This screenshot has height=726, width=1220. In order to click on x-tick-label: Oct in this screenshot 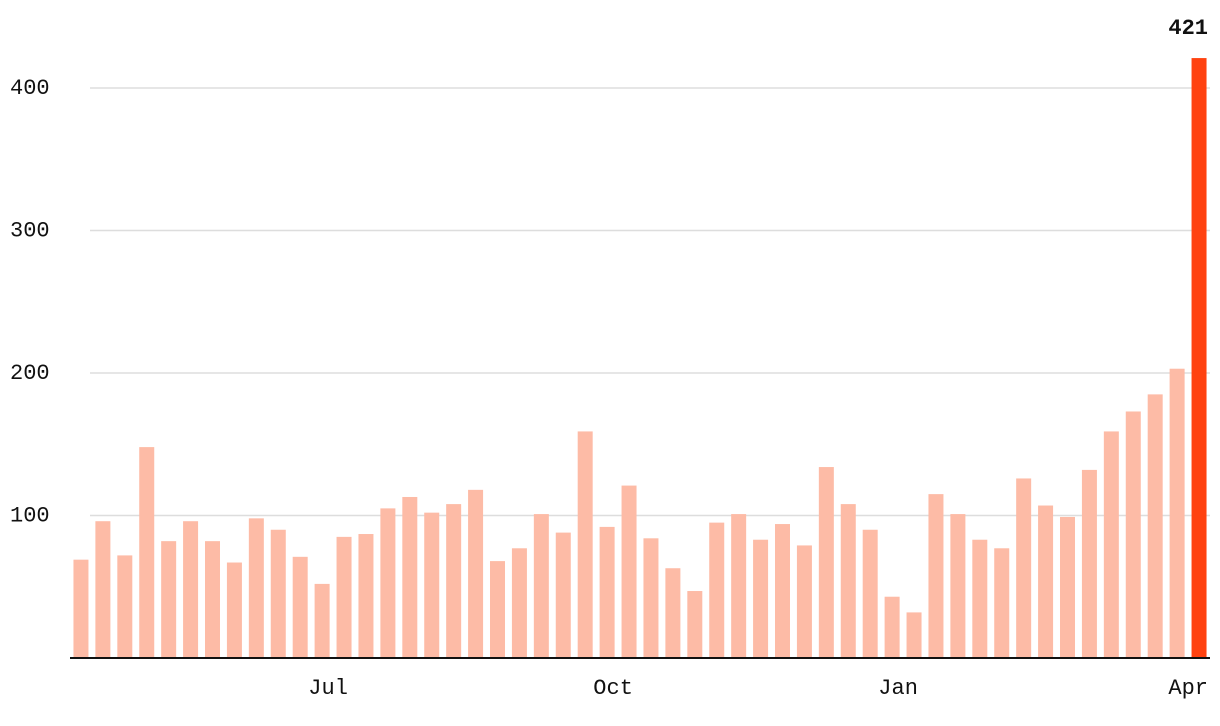, I will do `click(613, 688)`.